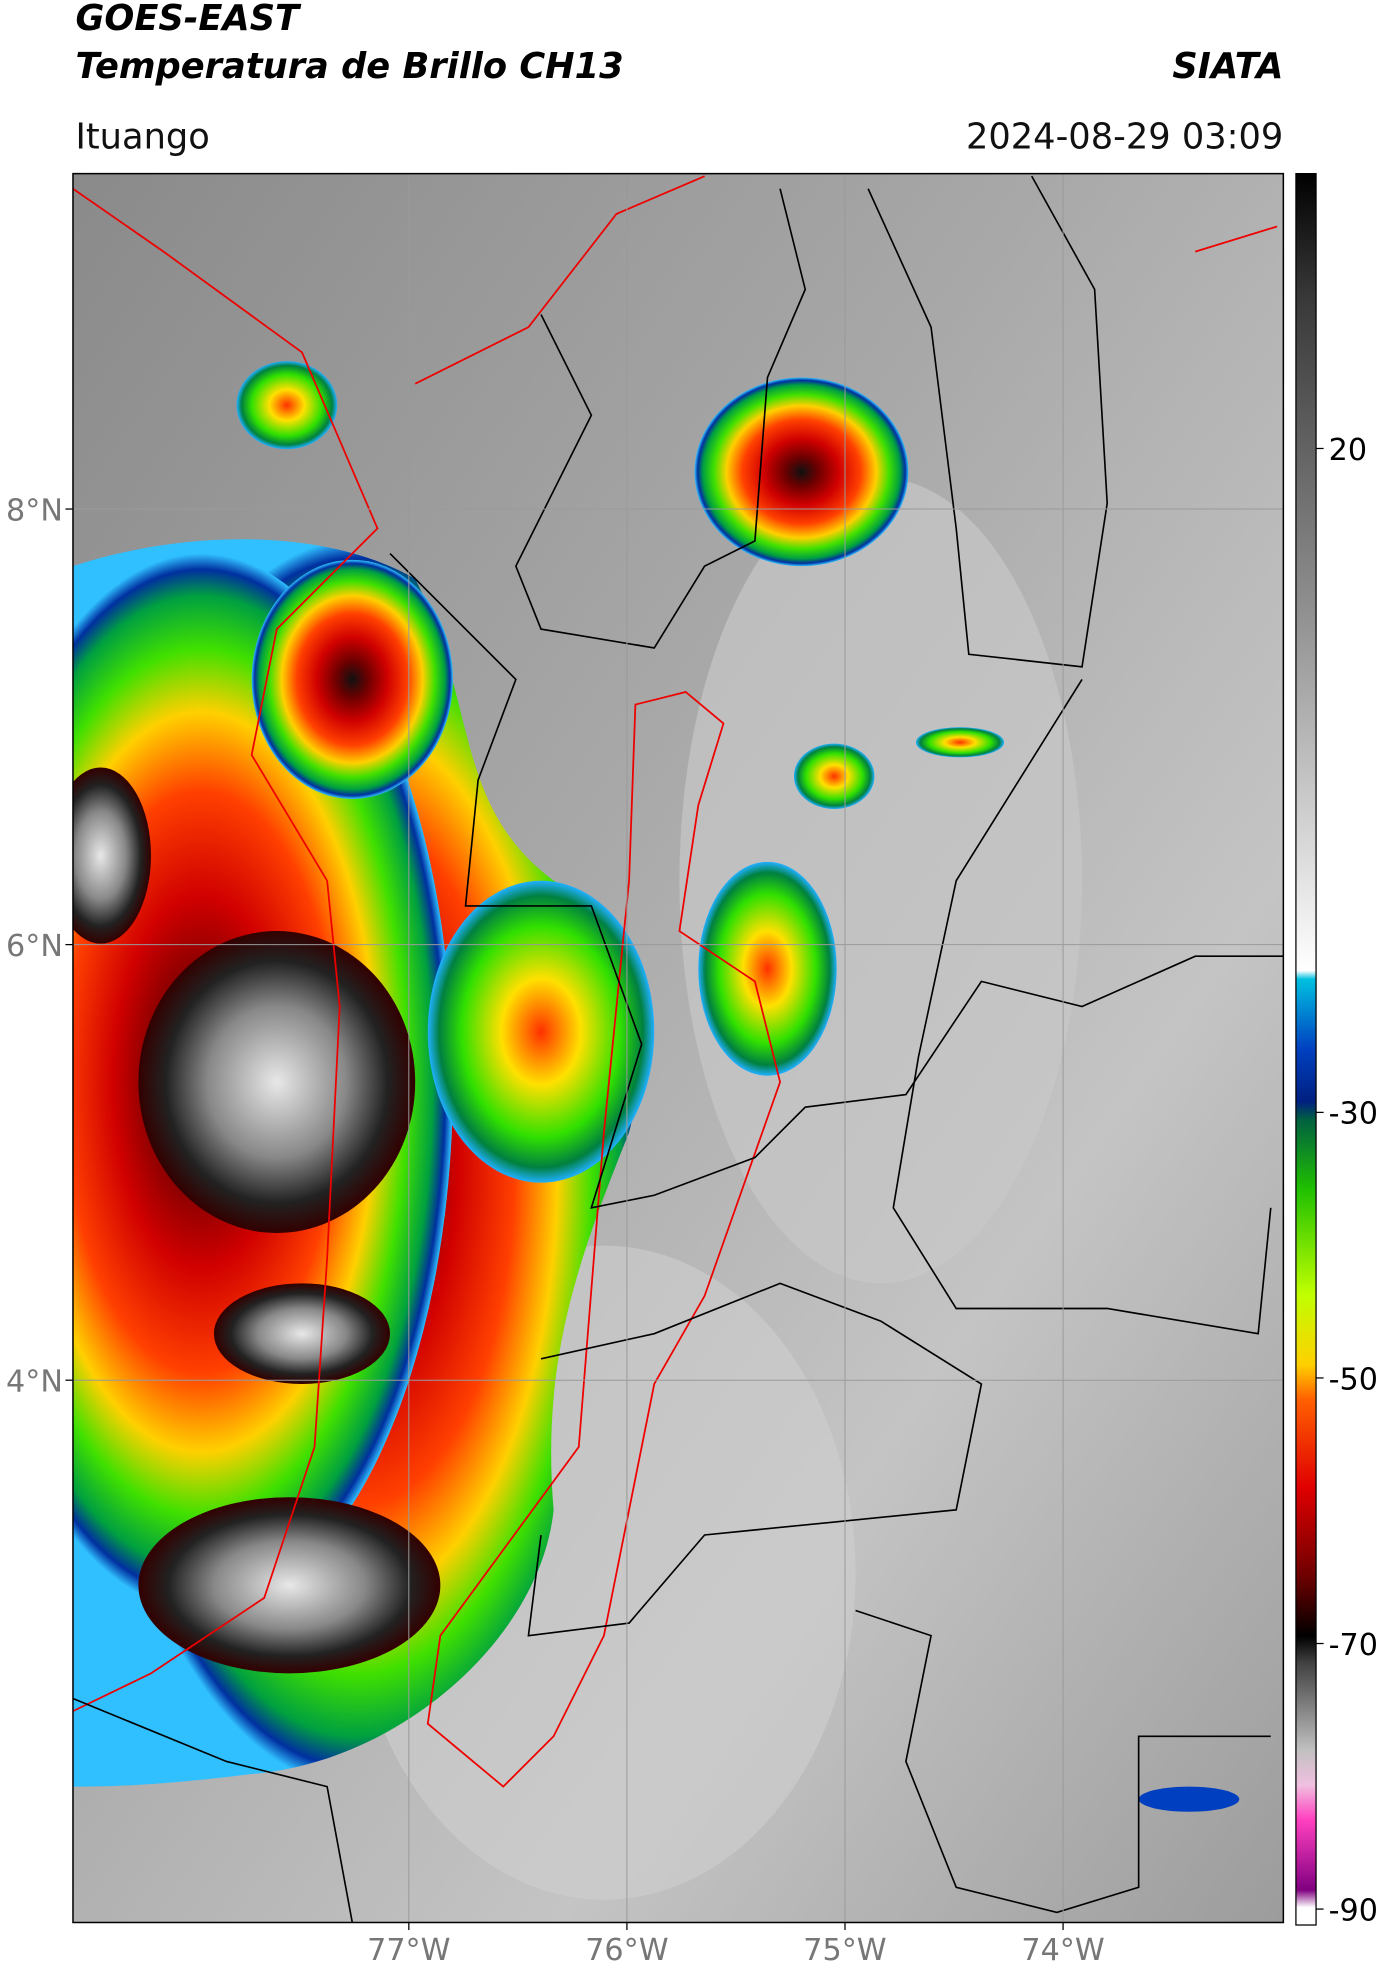 The height and width of the screenshot is (1981, 1384). What do you see at coordinates (1189, 1799) in the screenshot?
I see `cloud-edge` at bounding box center [1189, 1799].